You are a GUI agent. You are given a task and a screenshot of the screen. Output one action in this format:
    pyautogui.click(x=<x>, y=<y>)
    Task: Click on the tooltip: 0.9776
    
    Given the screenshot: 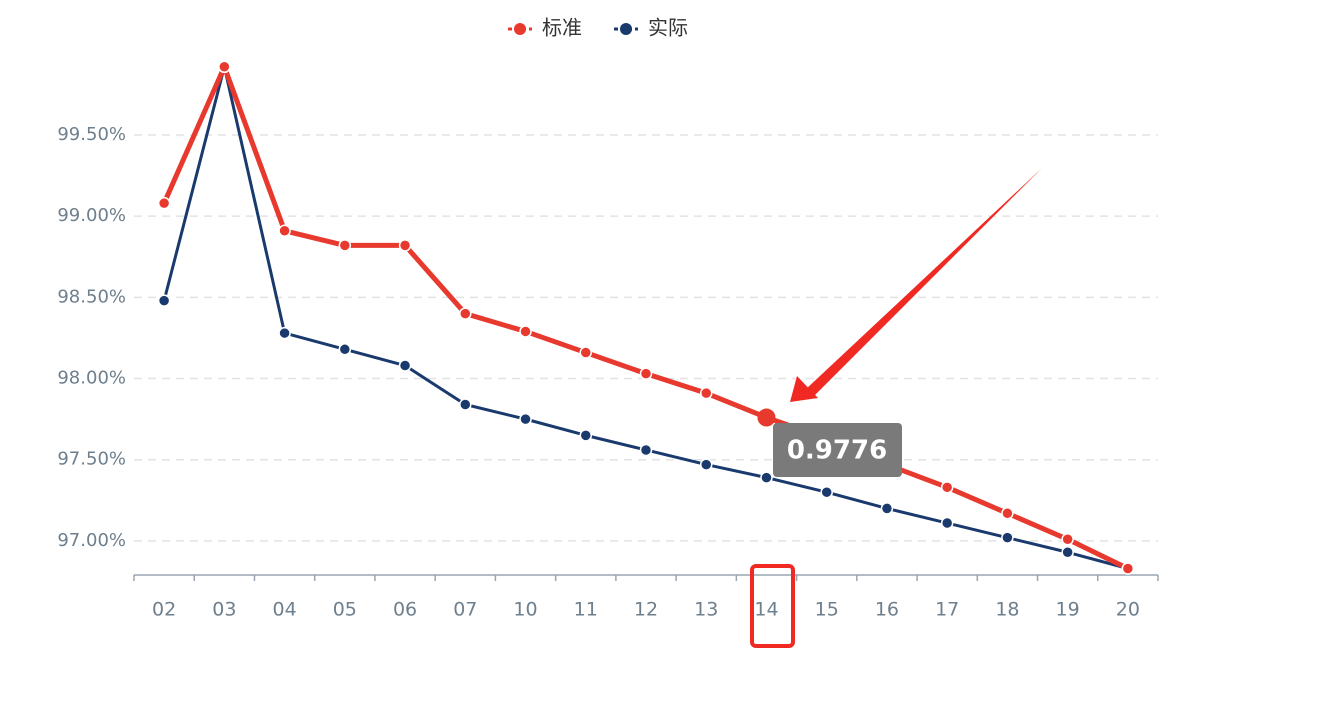 What is the action you would take?
    pyautogui.click(x=837, y=450)
    